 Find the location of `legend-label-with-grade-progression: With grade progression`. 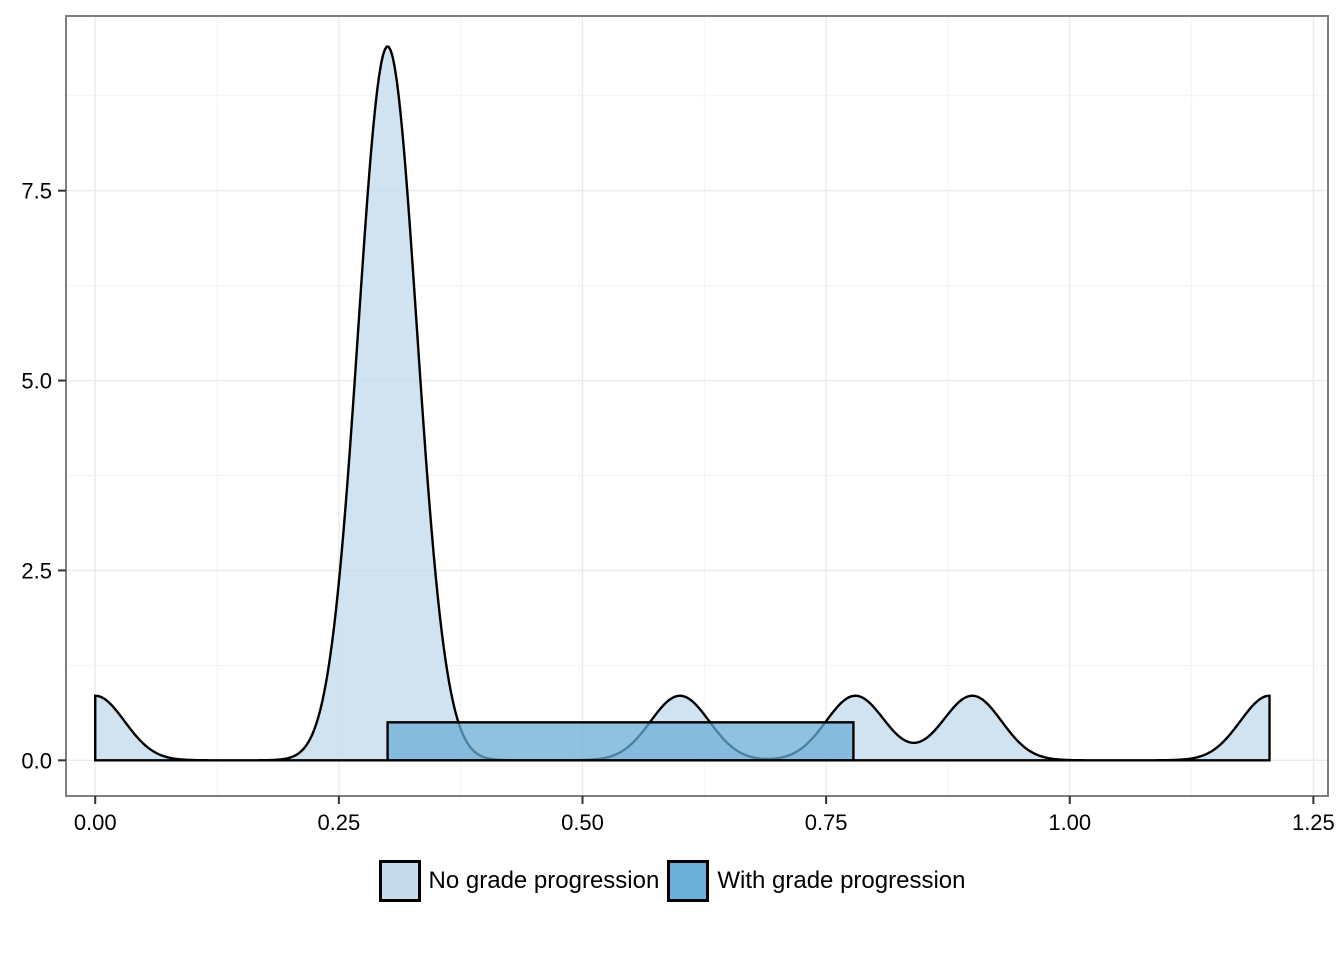

legend-label-with-grade-progression: With grade progression is located at coordinates (841, 880).